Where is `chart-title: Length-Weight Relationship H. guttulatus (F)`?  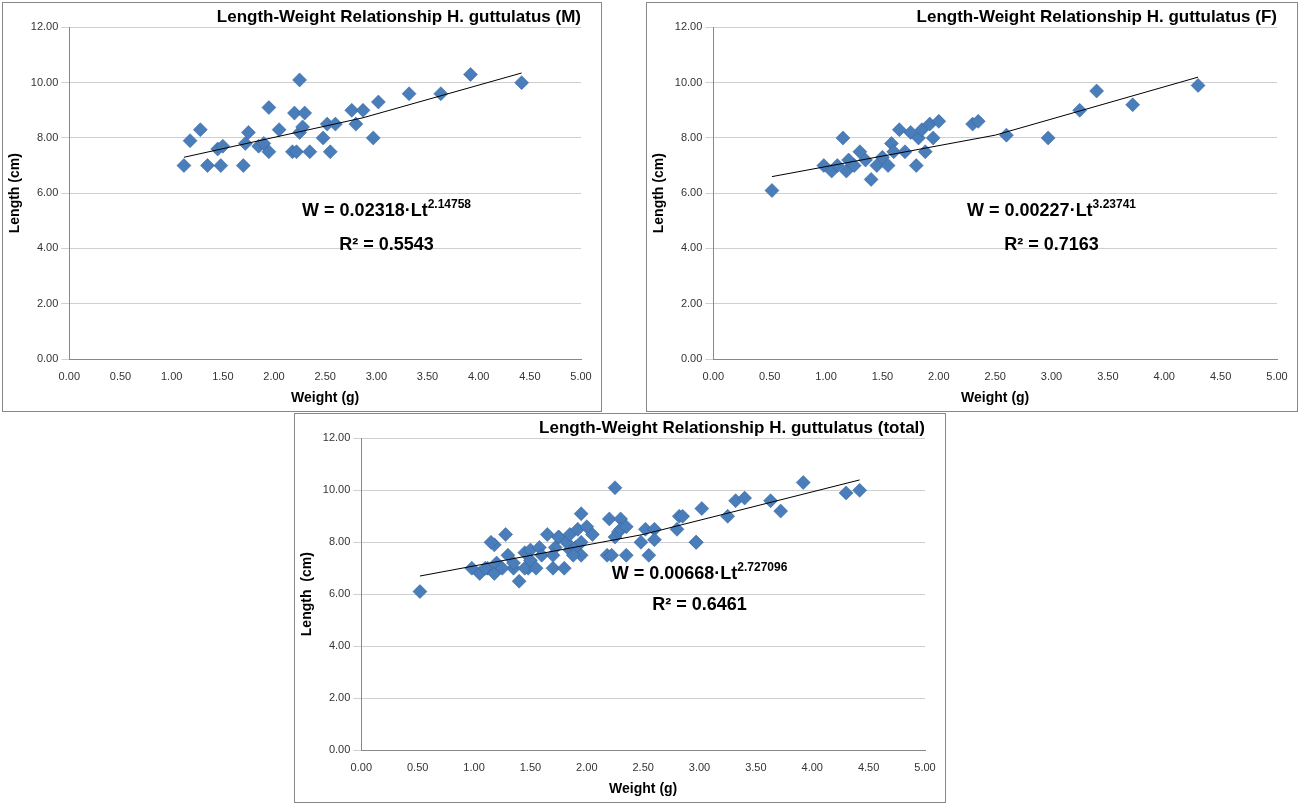 chart-title: Length-Weight Relationship H. guttulatus (F) is located at coordinates (1096, 16).